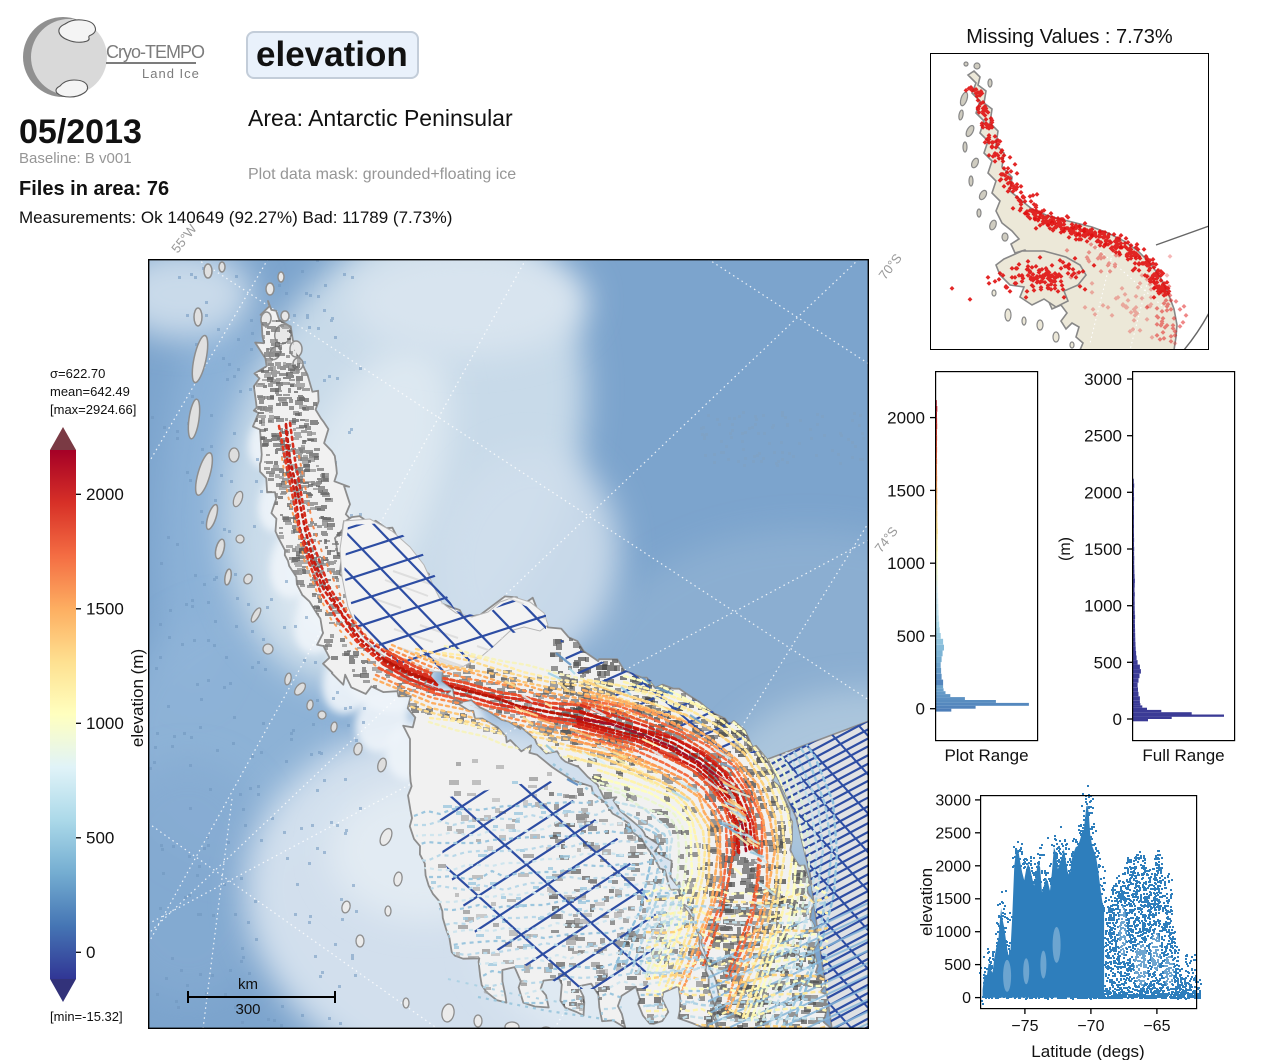 This screenshot has width=1272, height=1060. Describe the element at coordinates (1024, 1026) in the screenshot. I see `svg-text: −75` at that location.